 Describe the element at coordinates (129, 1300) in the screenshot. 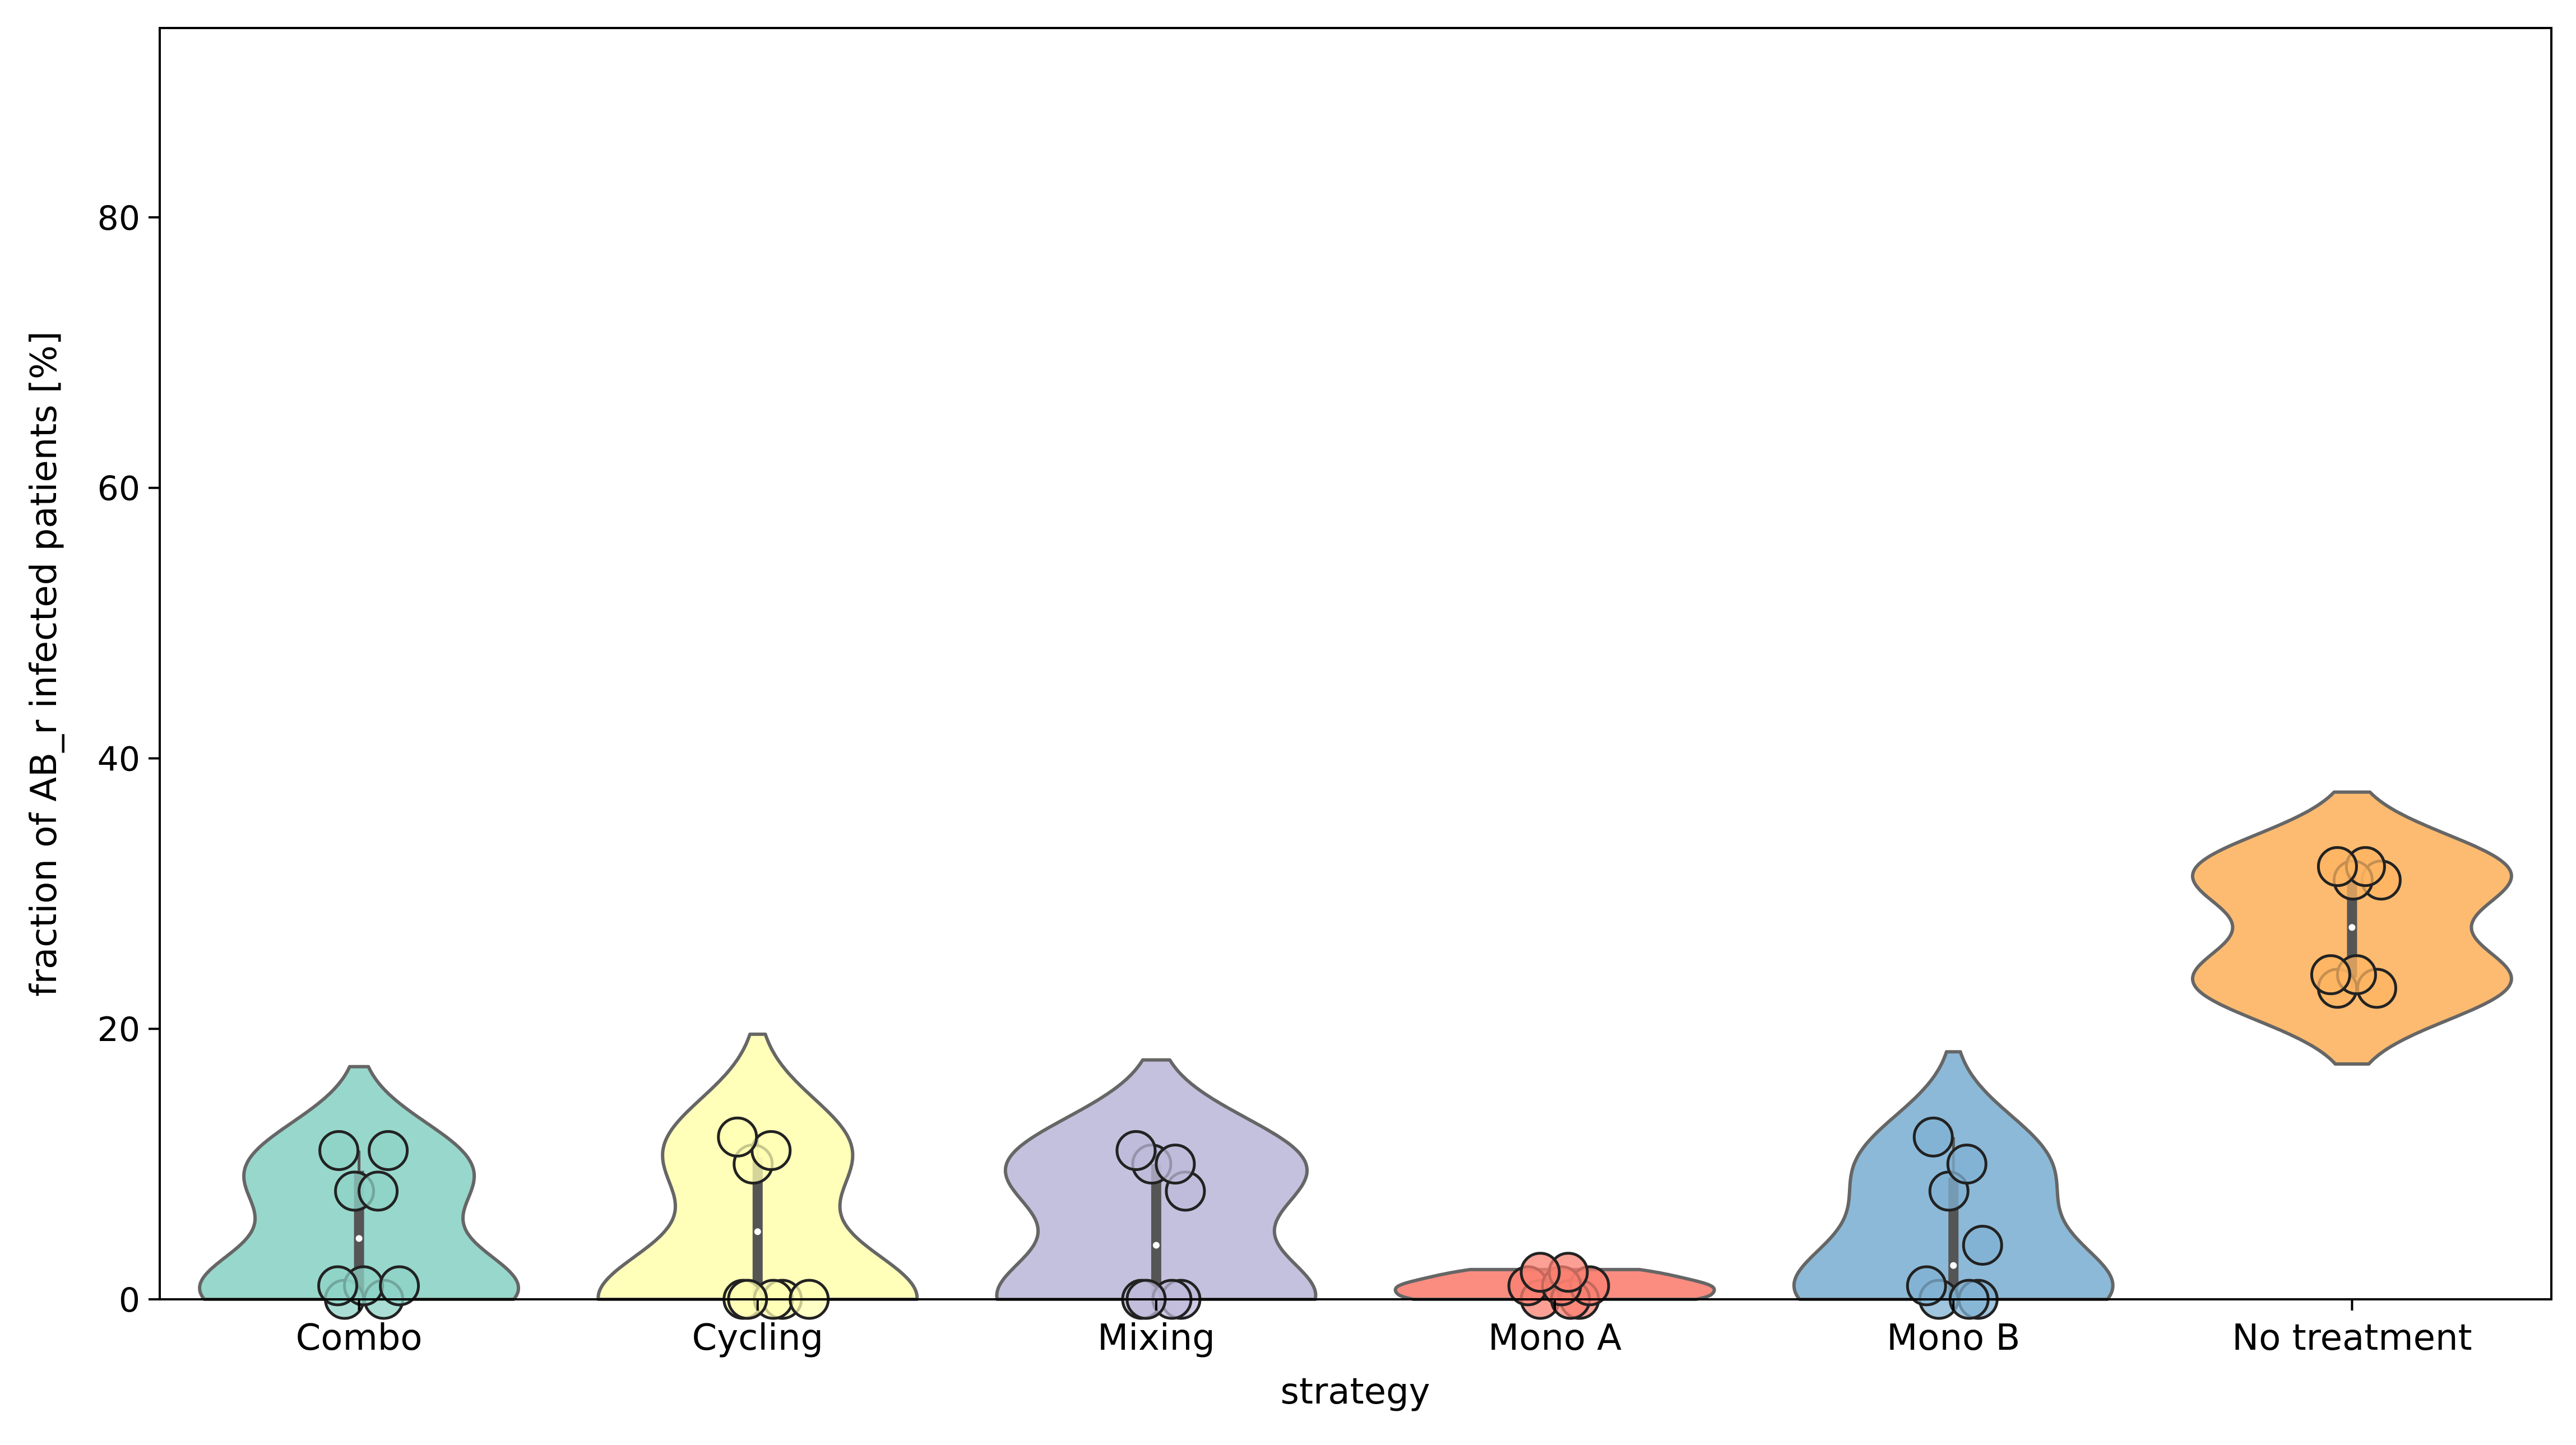

I see `y-tick-label: 0` at that location.